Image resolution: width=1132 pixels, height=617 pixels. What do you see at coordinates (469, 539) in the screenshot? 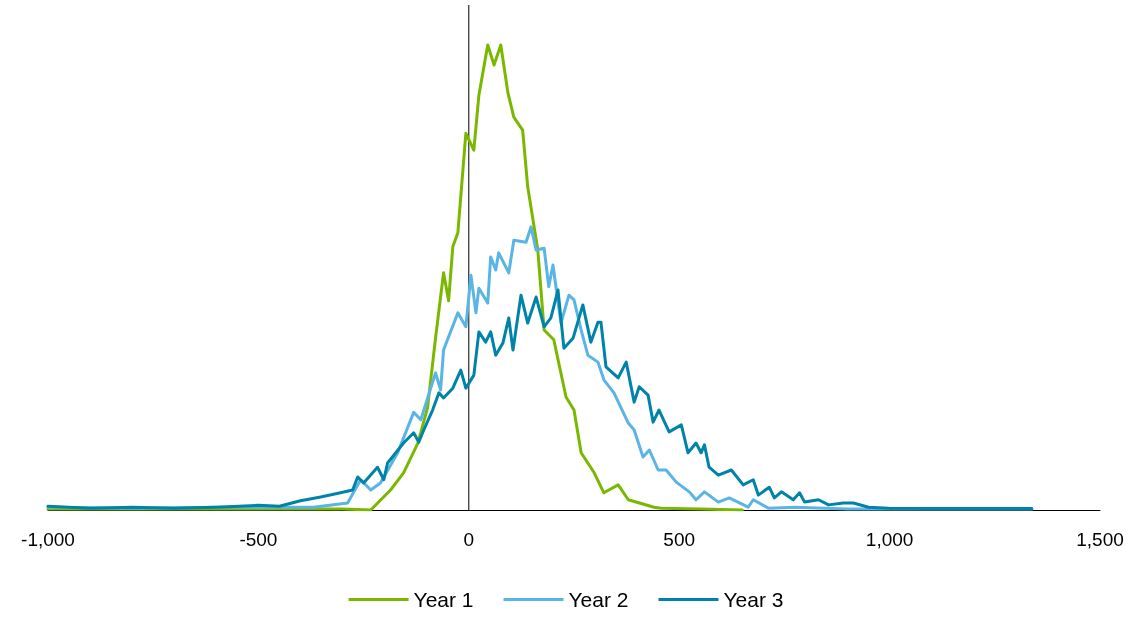
I see `x-tick-label: 0` at bounding box center [469, 539].